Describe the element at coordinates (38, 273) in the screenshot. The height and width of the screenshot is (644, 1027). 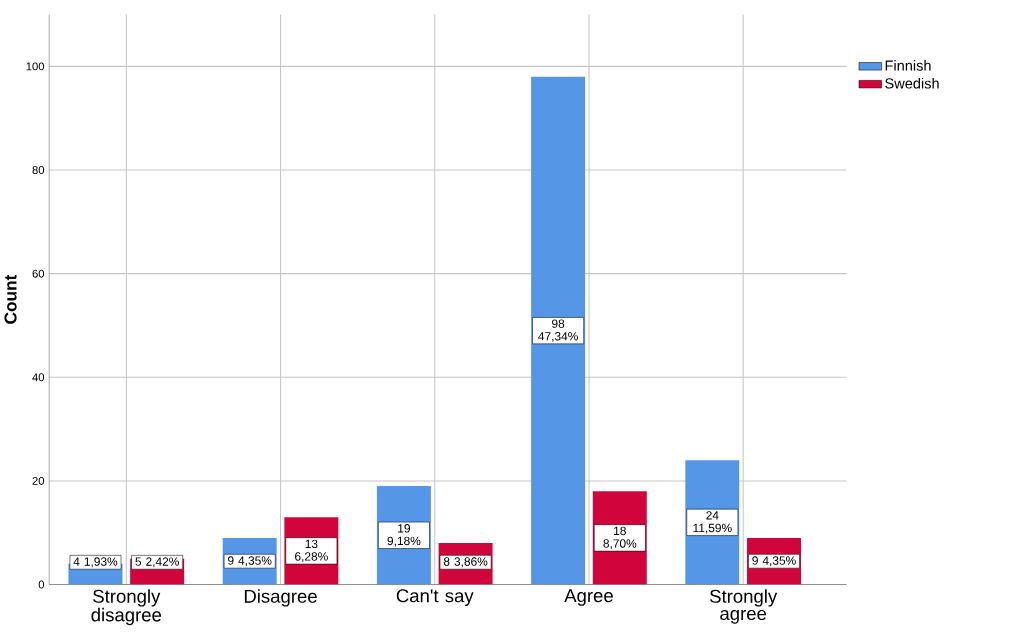
I see `y-tick-label: 60` at that location.